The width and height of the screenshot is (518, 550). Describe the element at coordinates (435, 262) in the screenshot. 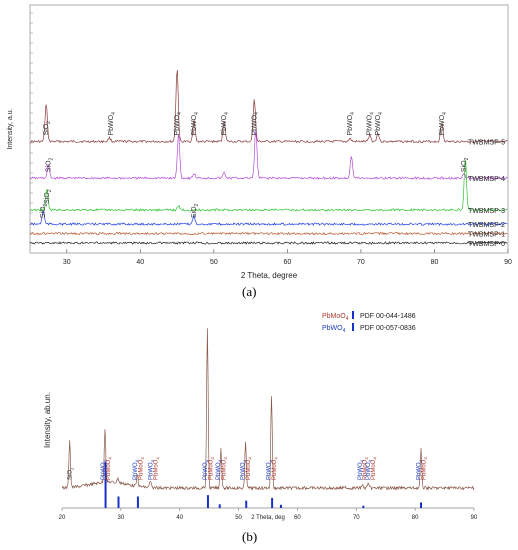

I see `x-tick-label-a: 80` at that location.